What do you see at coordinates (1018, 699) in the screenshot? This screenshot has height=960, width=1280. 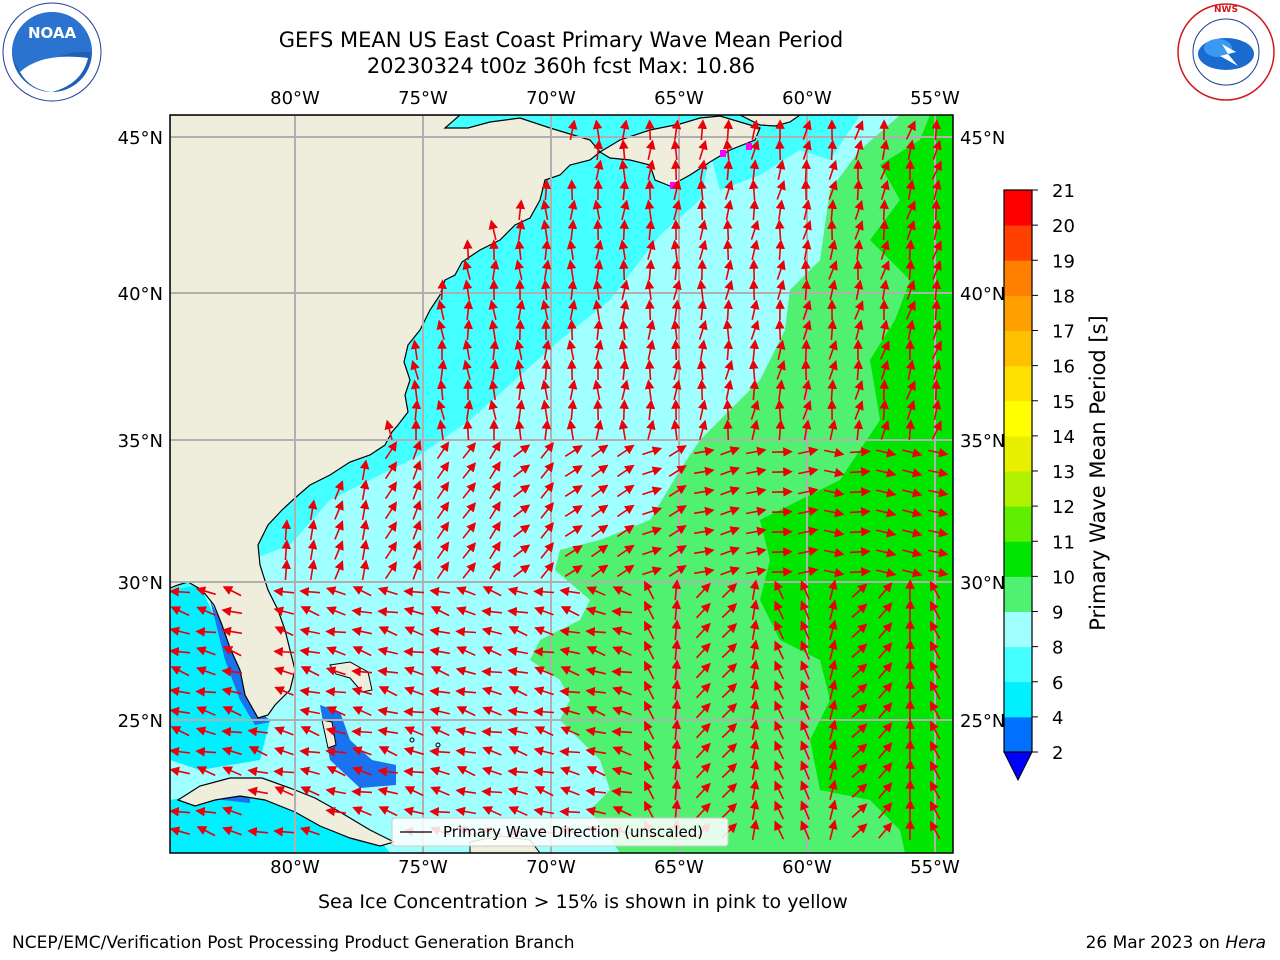 I see `colorbar-segment` at bounding box center [1018, 699].